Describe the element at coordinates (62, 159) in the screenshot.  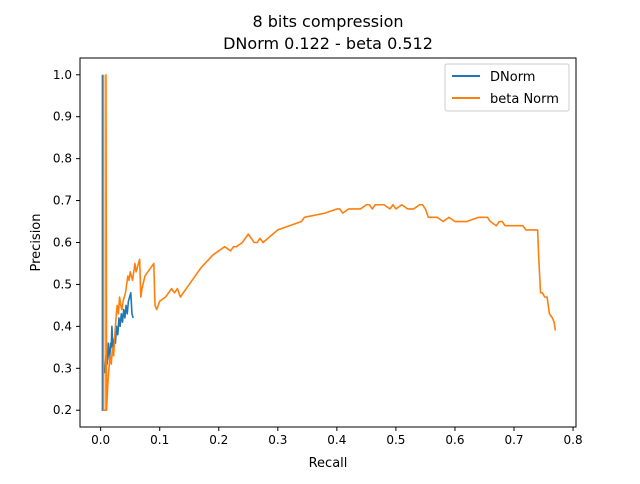
I see `y-tick-label: 0.8` at that location.